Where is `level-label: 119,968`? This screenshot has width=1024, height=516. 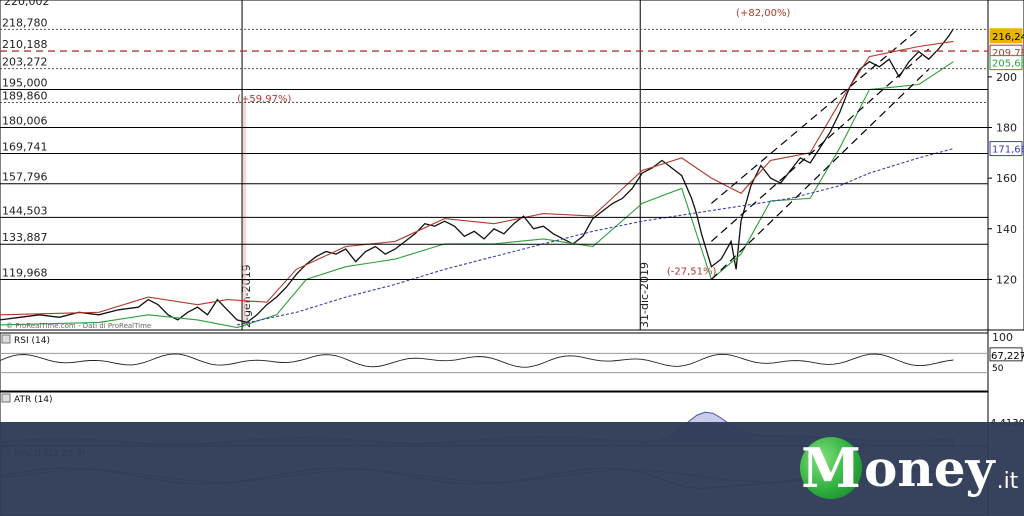
level-label: 119,968 is located at coordinates (25, 272).